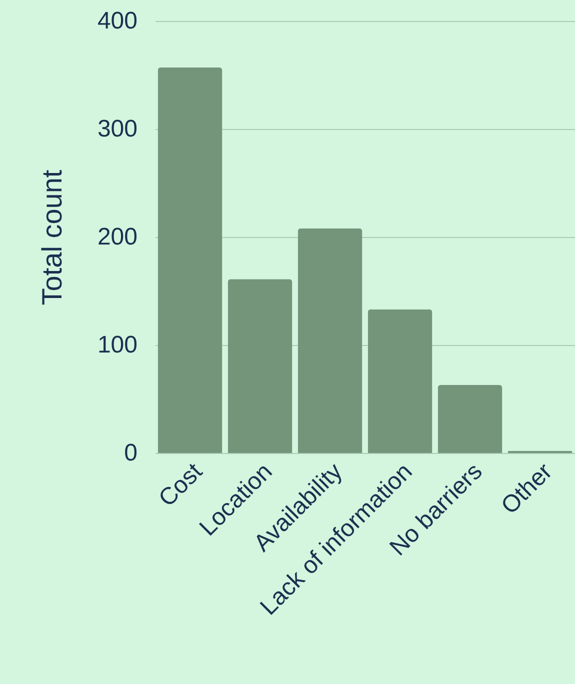  I want to click on y-tick-label: 400, so click(117, 21).